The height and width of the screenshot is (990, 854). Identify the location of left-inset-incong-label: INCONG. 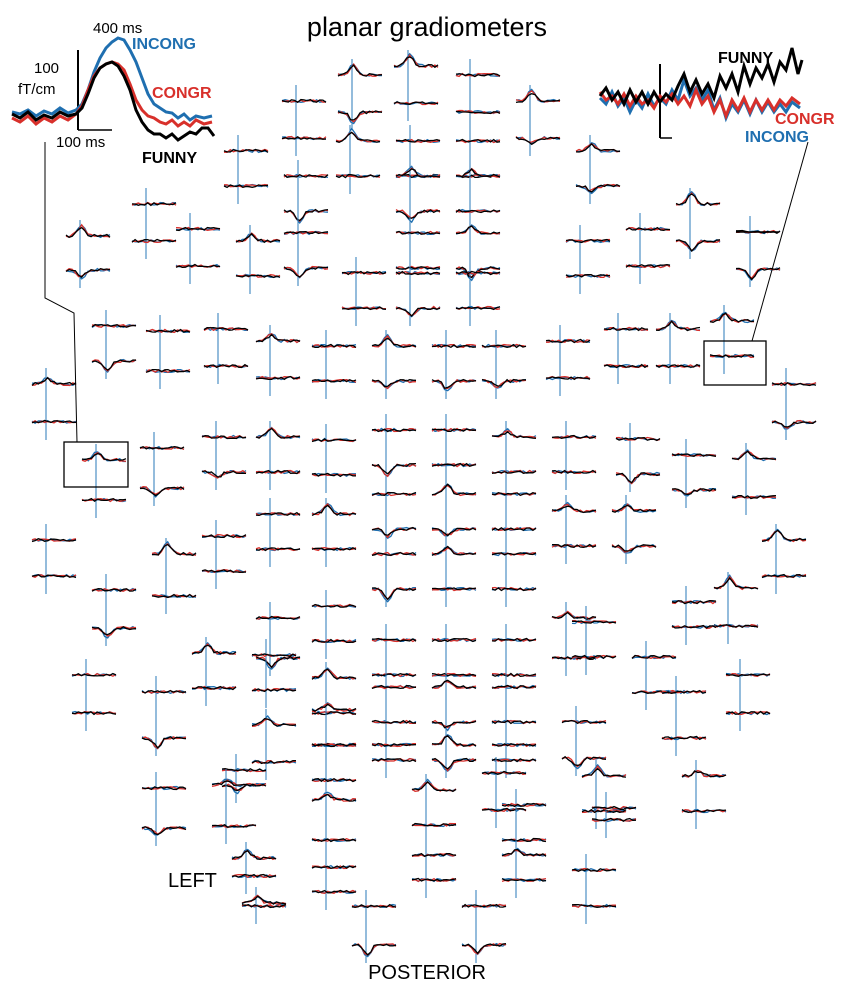
(164, 44).